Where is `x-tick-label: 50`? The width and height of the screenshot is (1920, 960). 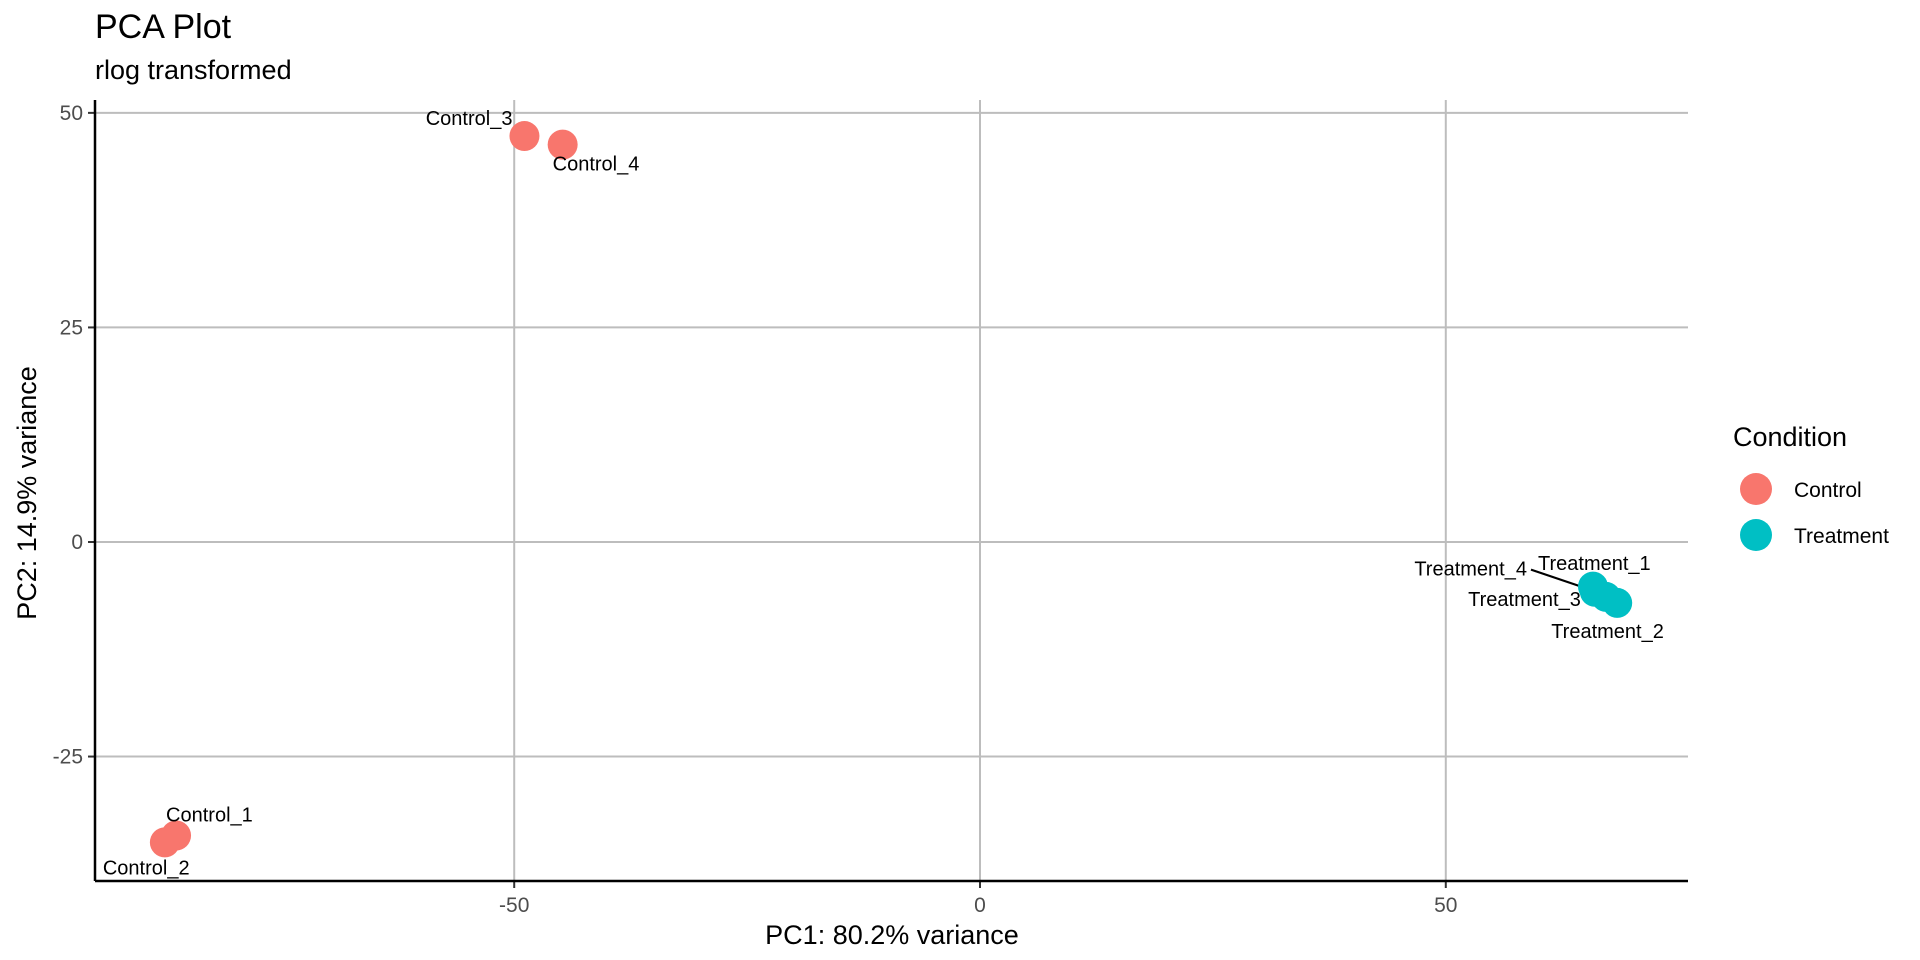
x-tick-label: 50 is located at coordinates (1445, 905).